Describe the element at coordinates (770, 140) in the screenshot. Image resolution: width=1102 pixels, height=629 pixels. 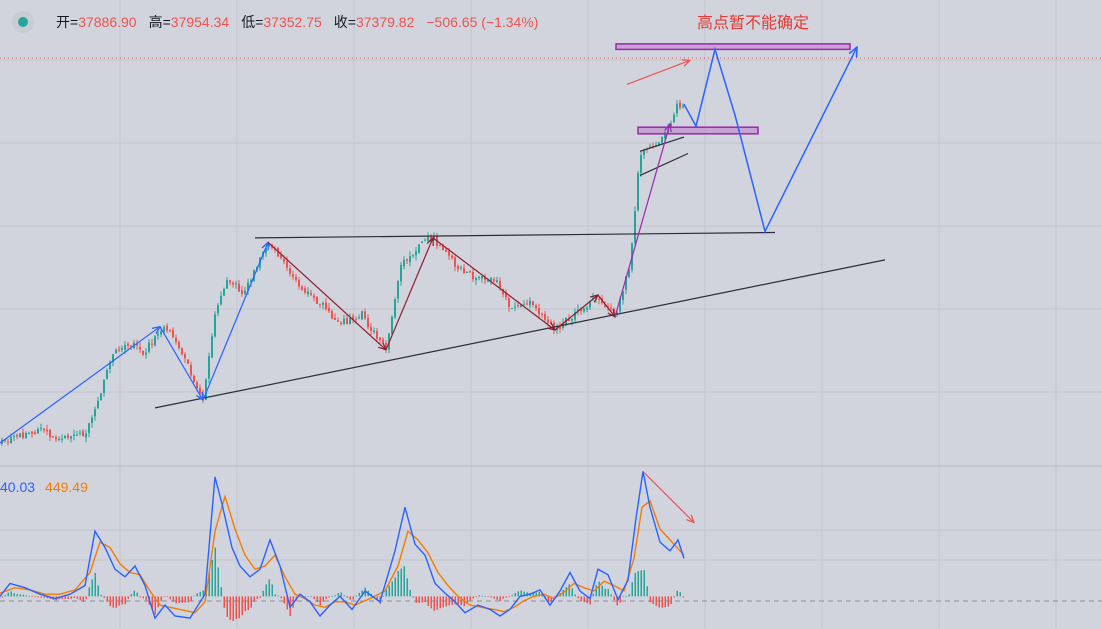
I see `projection-path` at that location.